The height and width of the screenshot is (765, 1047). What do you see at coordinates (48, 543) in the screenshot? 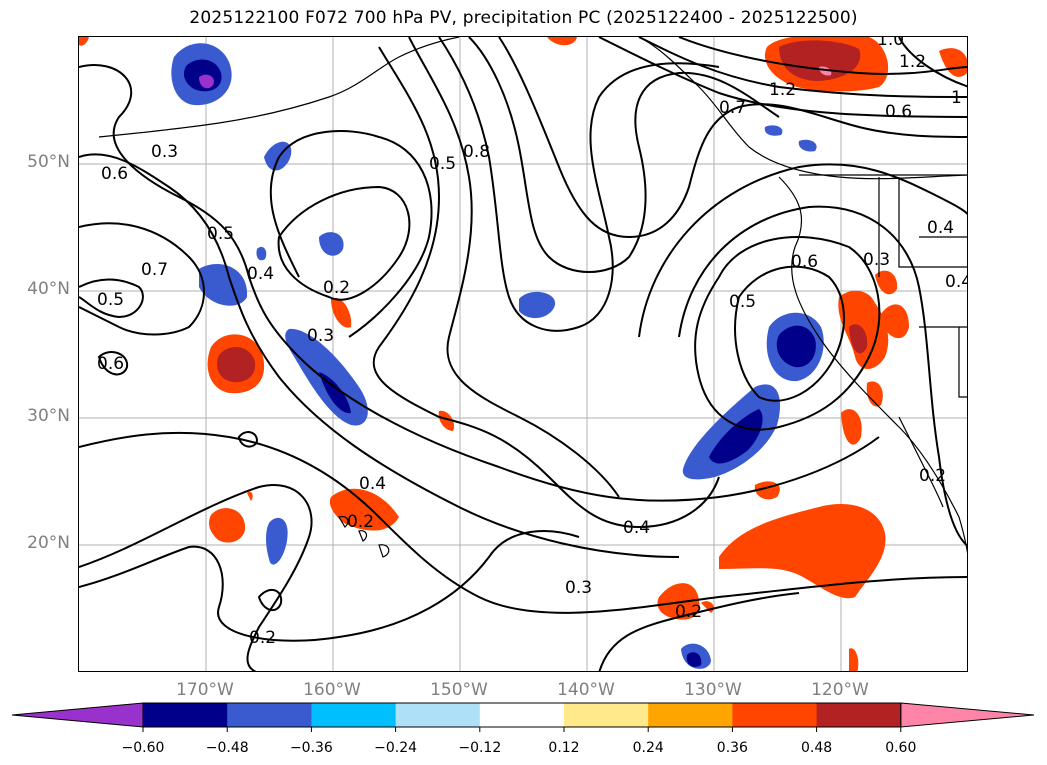
I see `lat-label-20n: 20°N` at bounding box center [48, 543].